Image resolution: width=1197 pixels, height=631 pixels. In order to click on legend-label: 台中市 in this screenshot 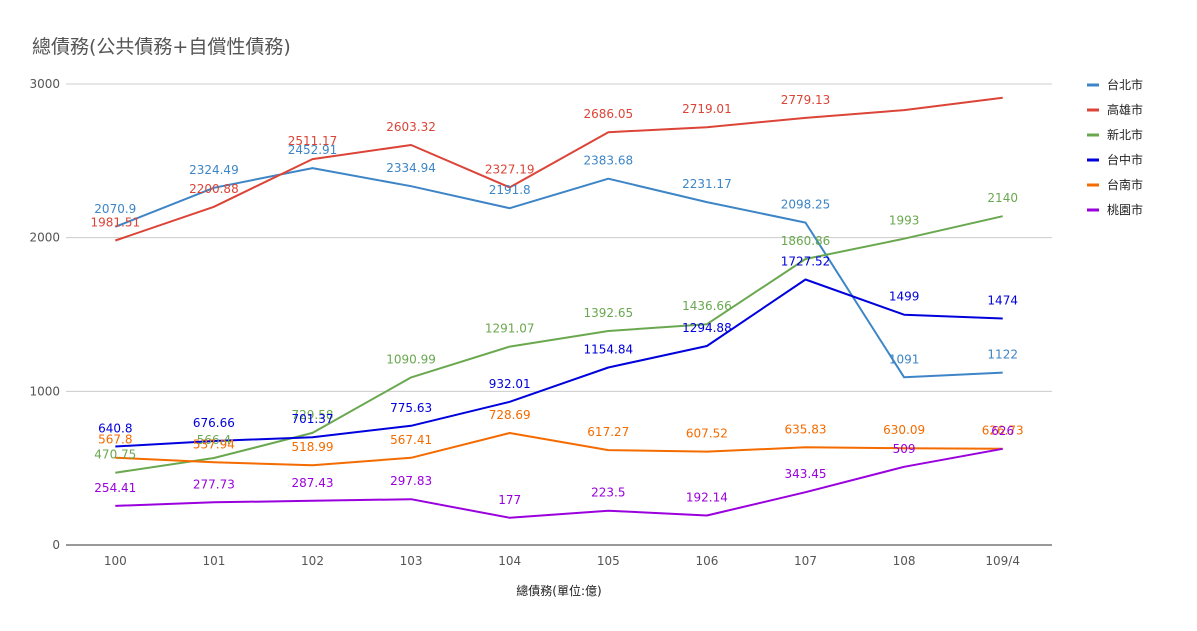, I will do `click(1125, 159)`.